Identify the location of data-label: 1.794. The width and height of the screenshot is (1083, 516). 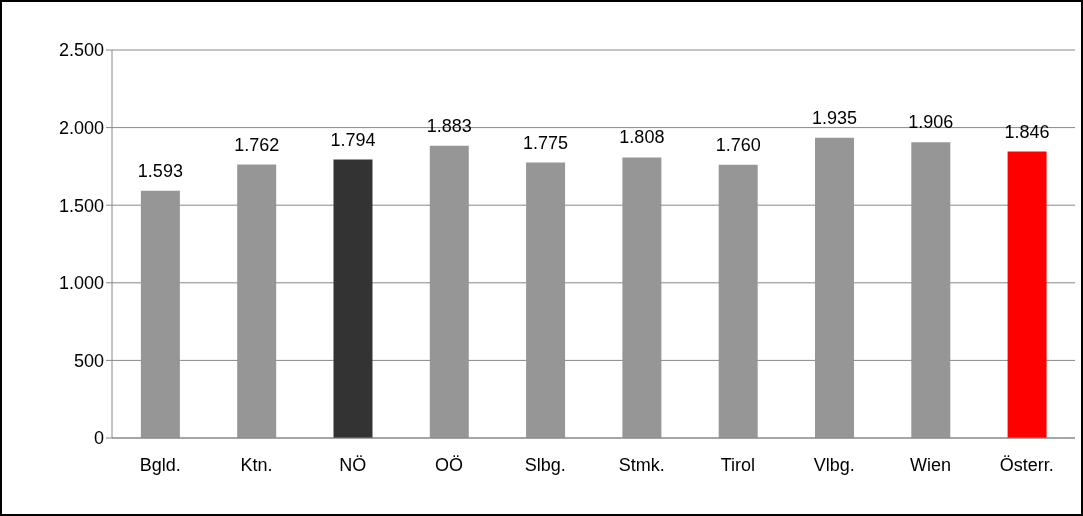
(353, 139).